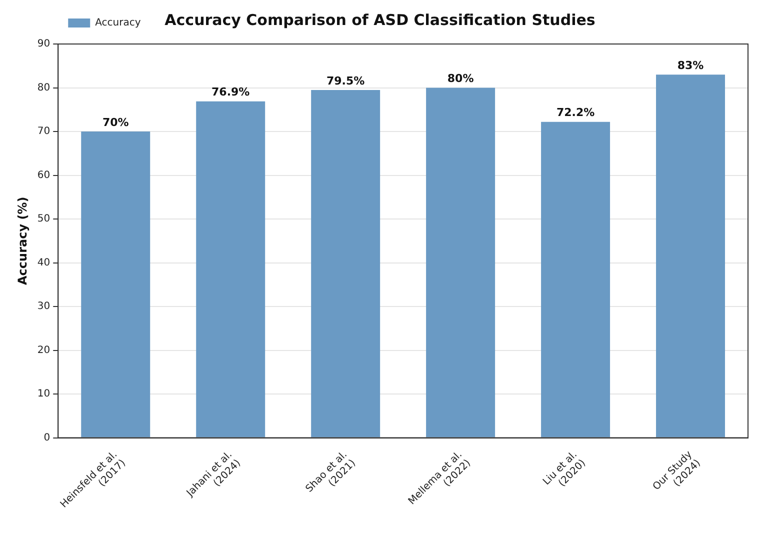 The height and width of the screenshot is (534, 776). I want to click on legend-label: Accuracy, so click(118, 23).